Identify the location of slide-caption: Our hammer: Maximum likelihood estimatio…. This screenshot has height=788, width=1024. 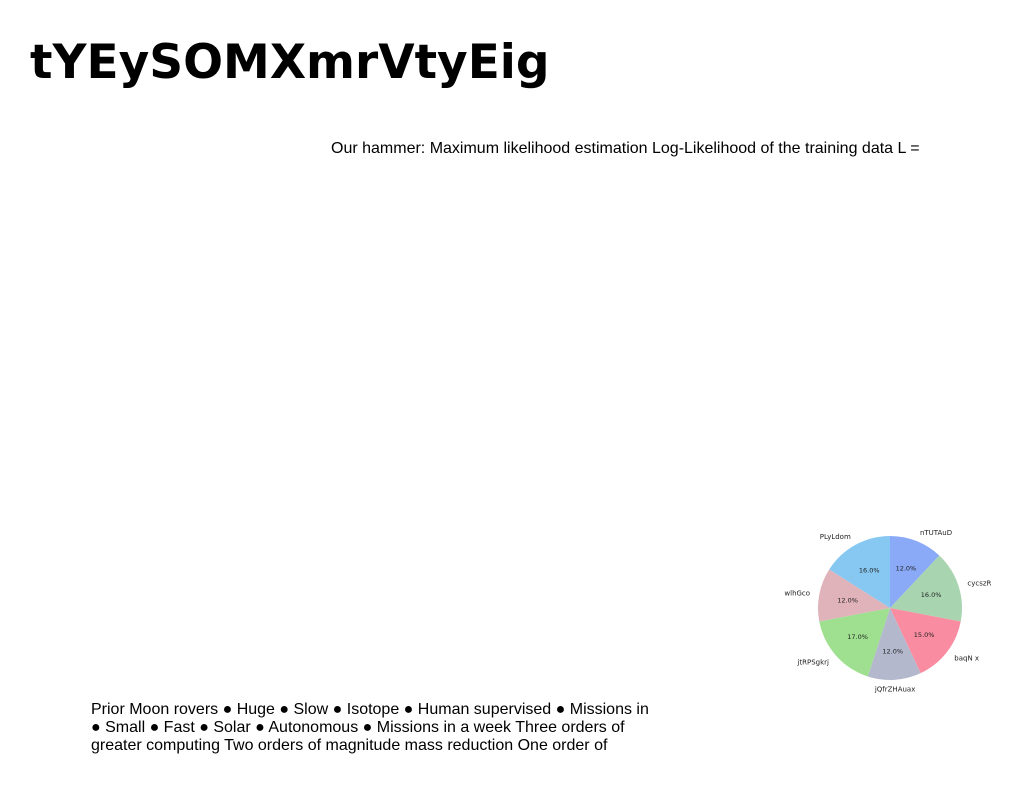
(625, 148).